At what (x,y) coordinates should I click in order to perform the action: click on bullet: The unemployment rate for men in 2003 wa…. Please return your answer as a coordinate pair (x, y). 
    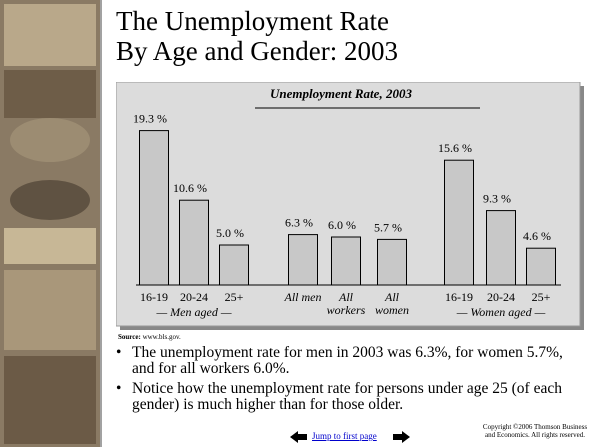
    Looking at the image, I should click on (350, 361).